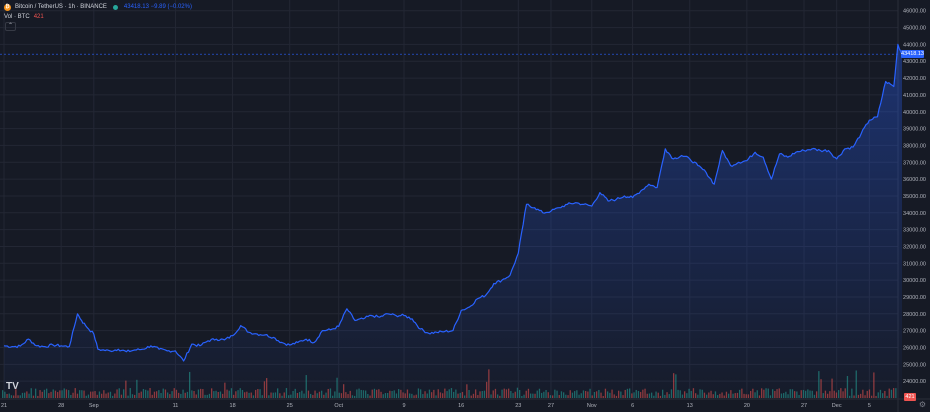  I want to click on last-quote: 43418.13 −9.89 (−0.02%), so click(157, 7).